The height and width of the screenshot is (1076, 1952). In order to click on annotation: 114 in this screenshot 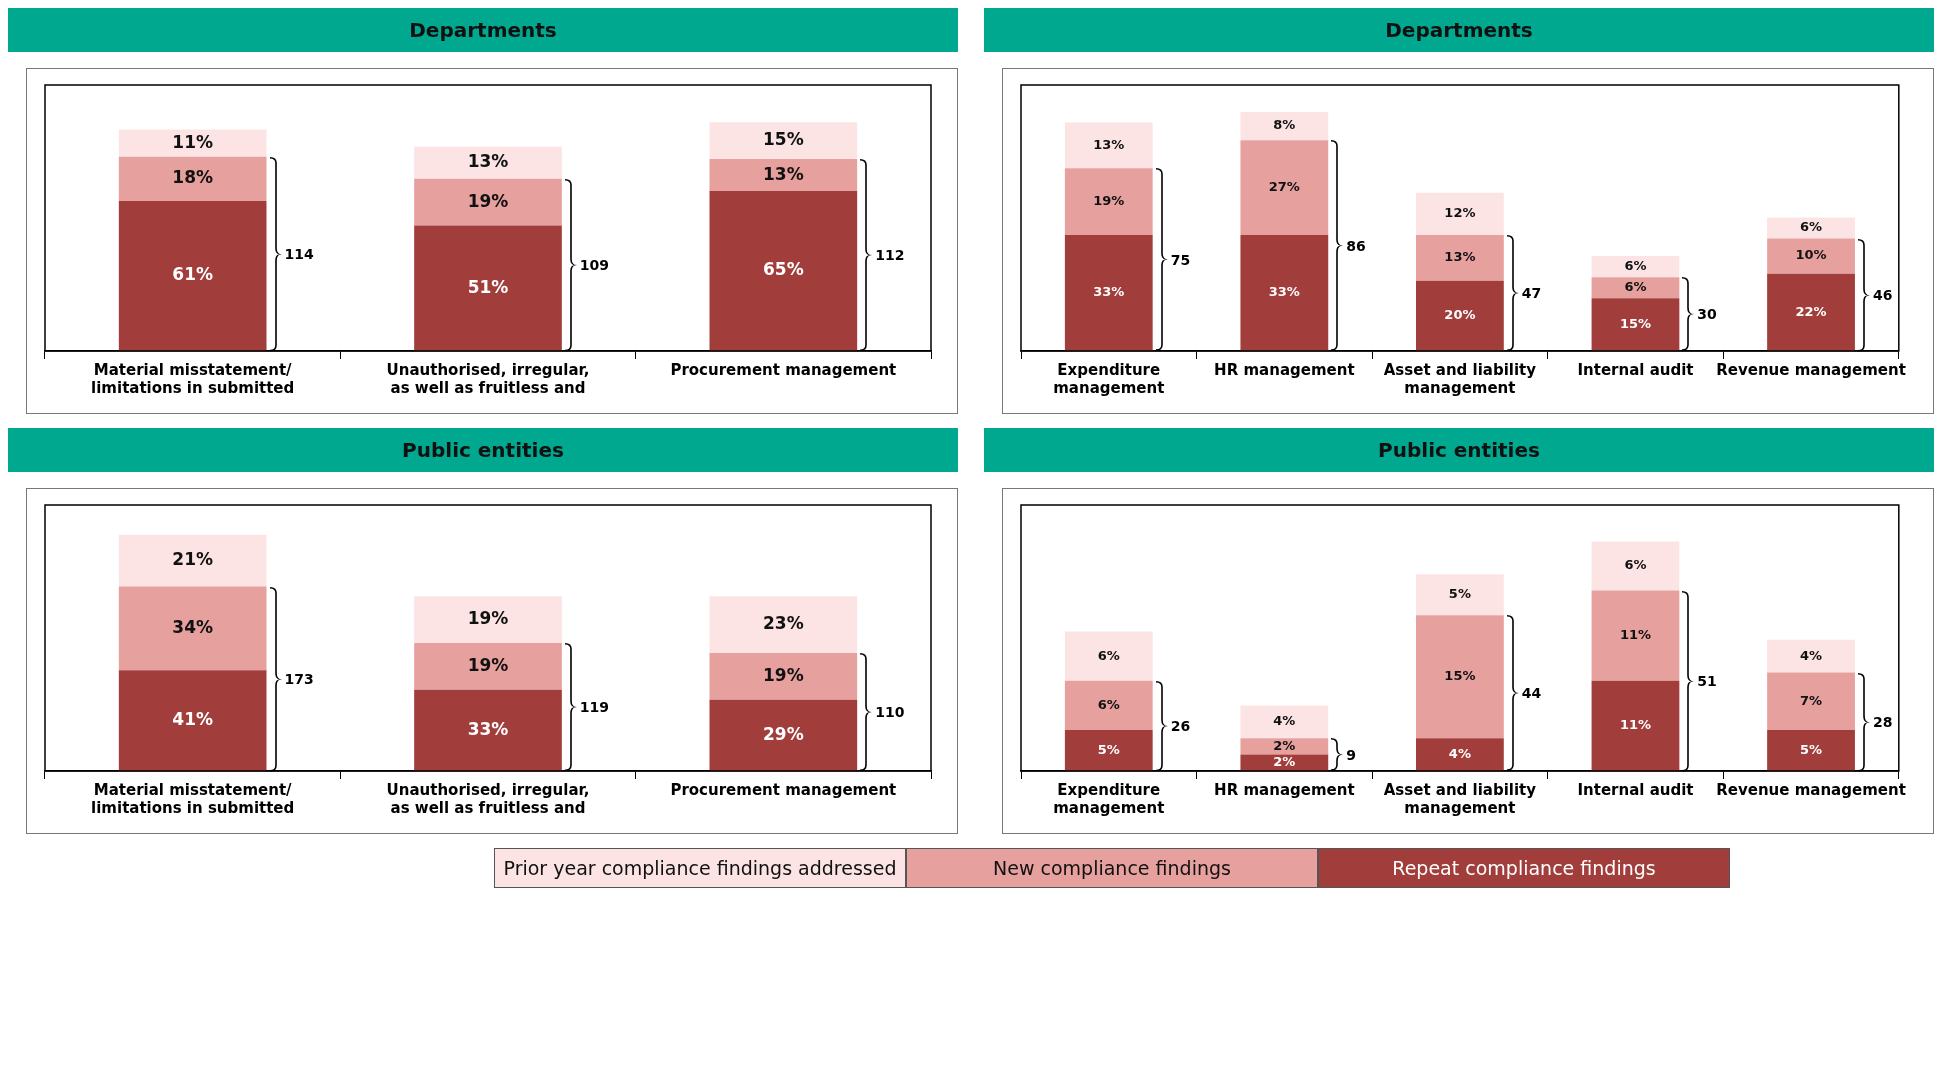, I will do `click(299, 253)`.